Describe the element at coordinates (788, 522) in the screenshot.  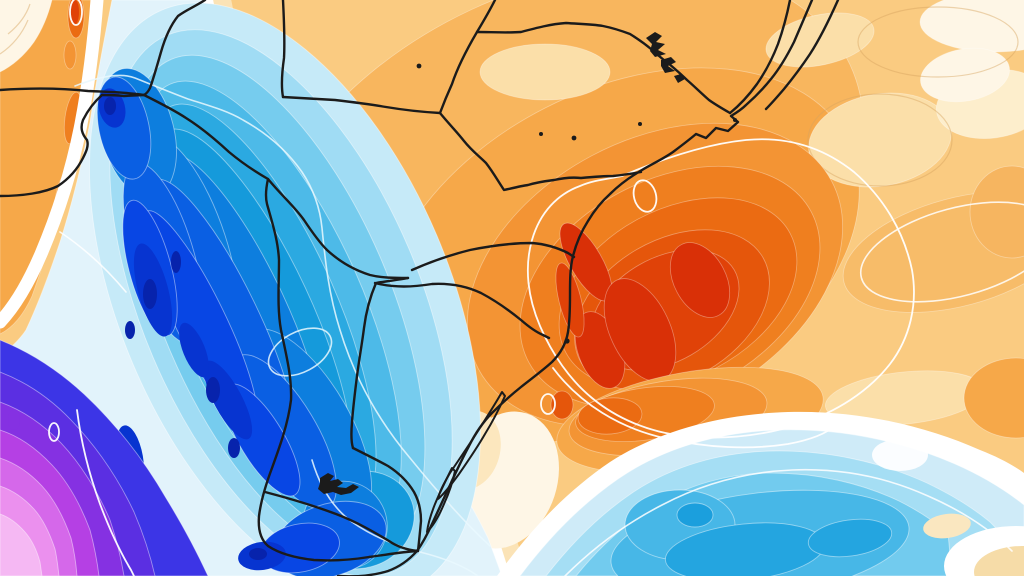
I see `contour-ocean-line` at that location.